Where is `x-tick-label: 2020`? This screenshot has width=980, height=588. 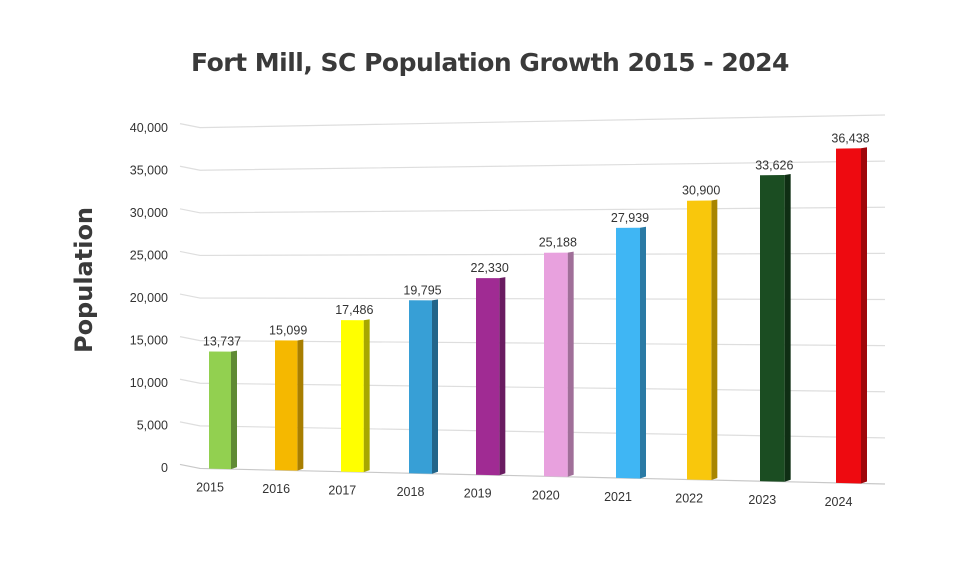 x-tick-label: 2020 is located at coordinates (546, 495).